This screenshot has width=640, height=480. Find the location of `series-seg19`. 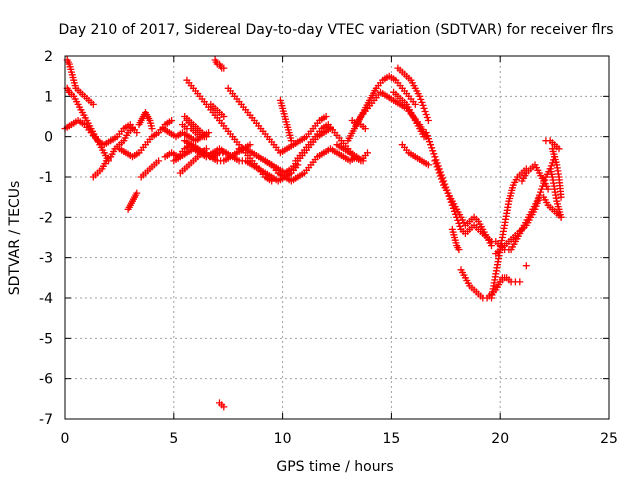

series-seg19 is located at coordinates (217, 110).